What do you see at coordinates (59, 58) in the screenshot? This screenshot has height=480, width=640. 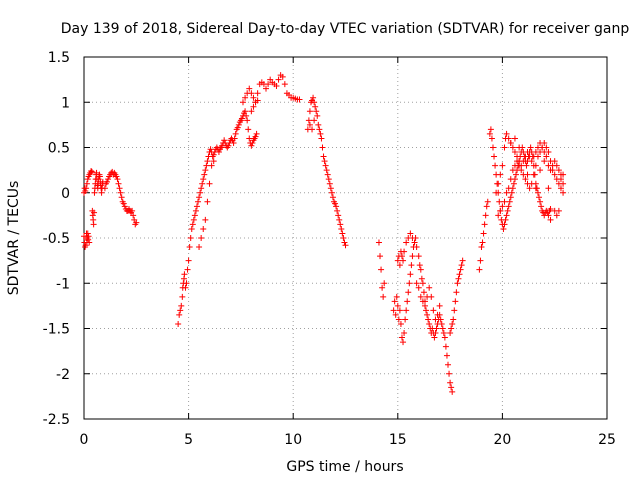 I see `y-tick-label: 1.5` at bounding box center [59, 58].